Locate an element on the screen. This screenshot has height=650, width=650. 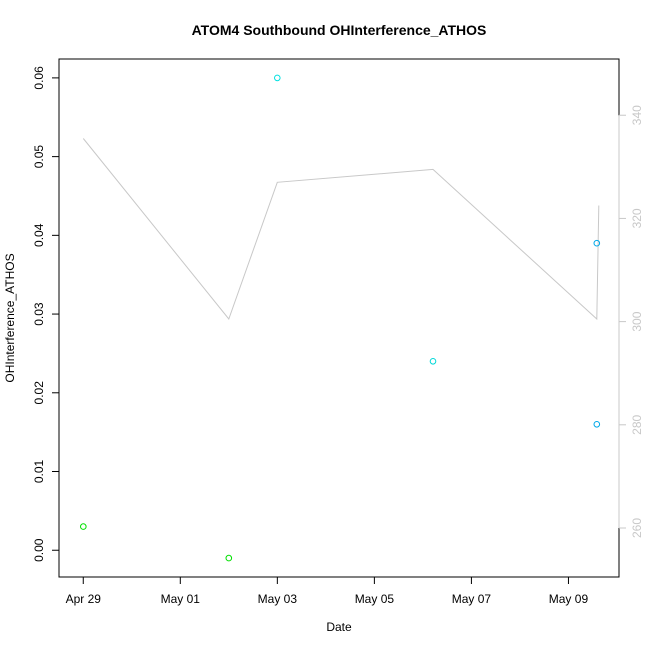
y-axis-label: OHInterference_ATHOS is located at coordinates (10, 317).